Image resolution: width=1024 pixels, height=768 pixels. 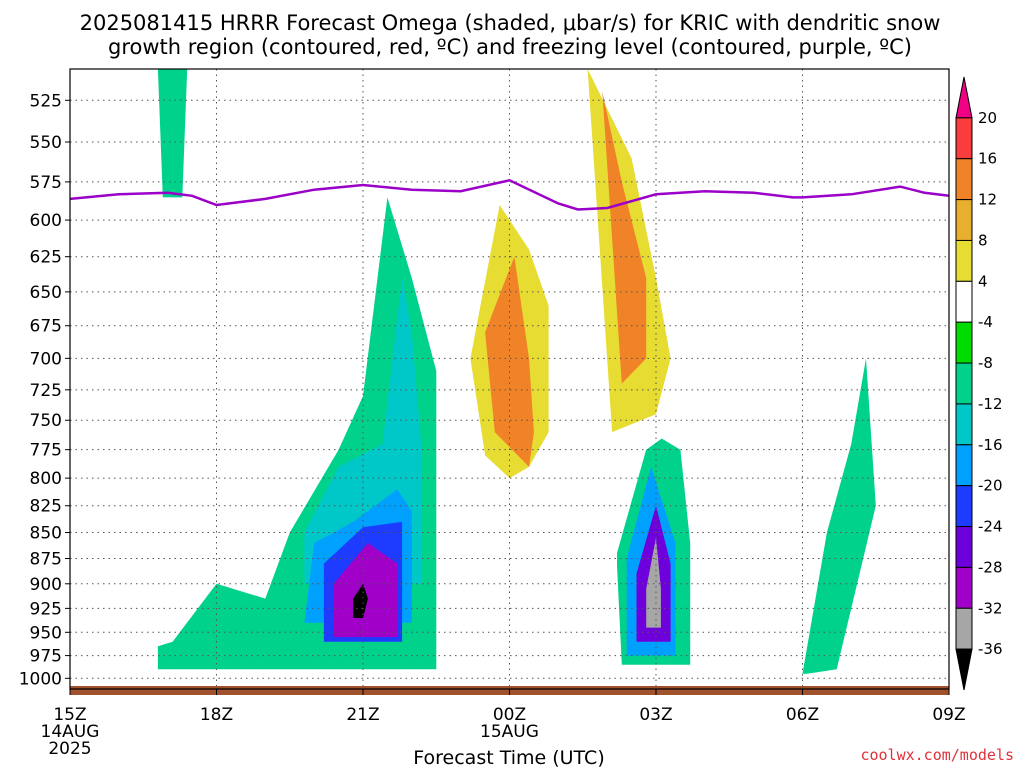 What do you see at coordinates (46, 221) in the screenshot?
I see `y-tick-label: 600` at bounding box center [46, 221].